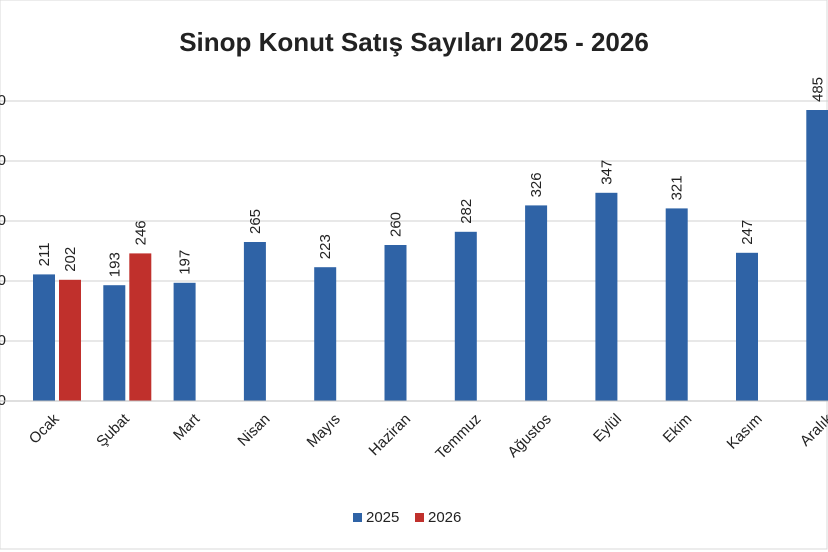 The width and height of the screenshot is (828, 552). I want to click on data-label: 265, so click(255, 221).